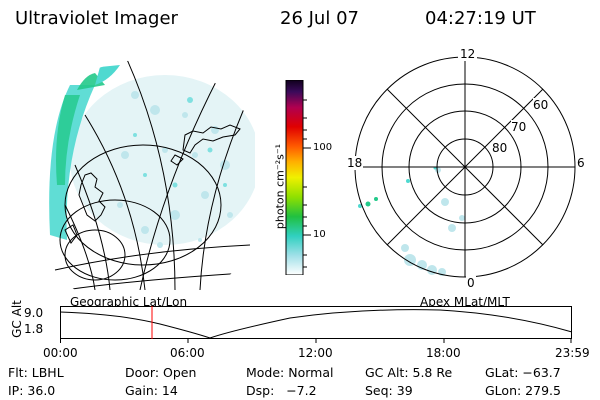 The height and width of the screenshot is (400, 600). What do you see at coordinates (355, 163) in the screenshot?
I see `mlt-label-18: 18` at bounding box center [355, 163].